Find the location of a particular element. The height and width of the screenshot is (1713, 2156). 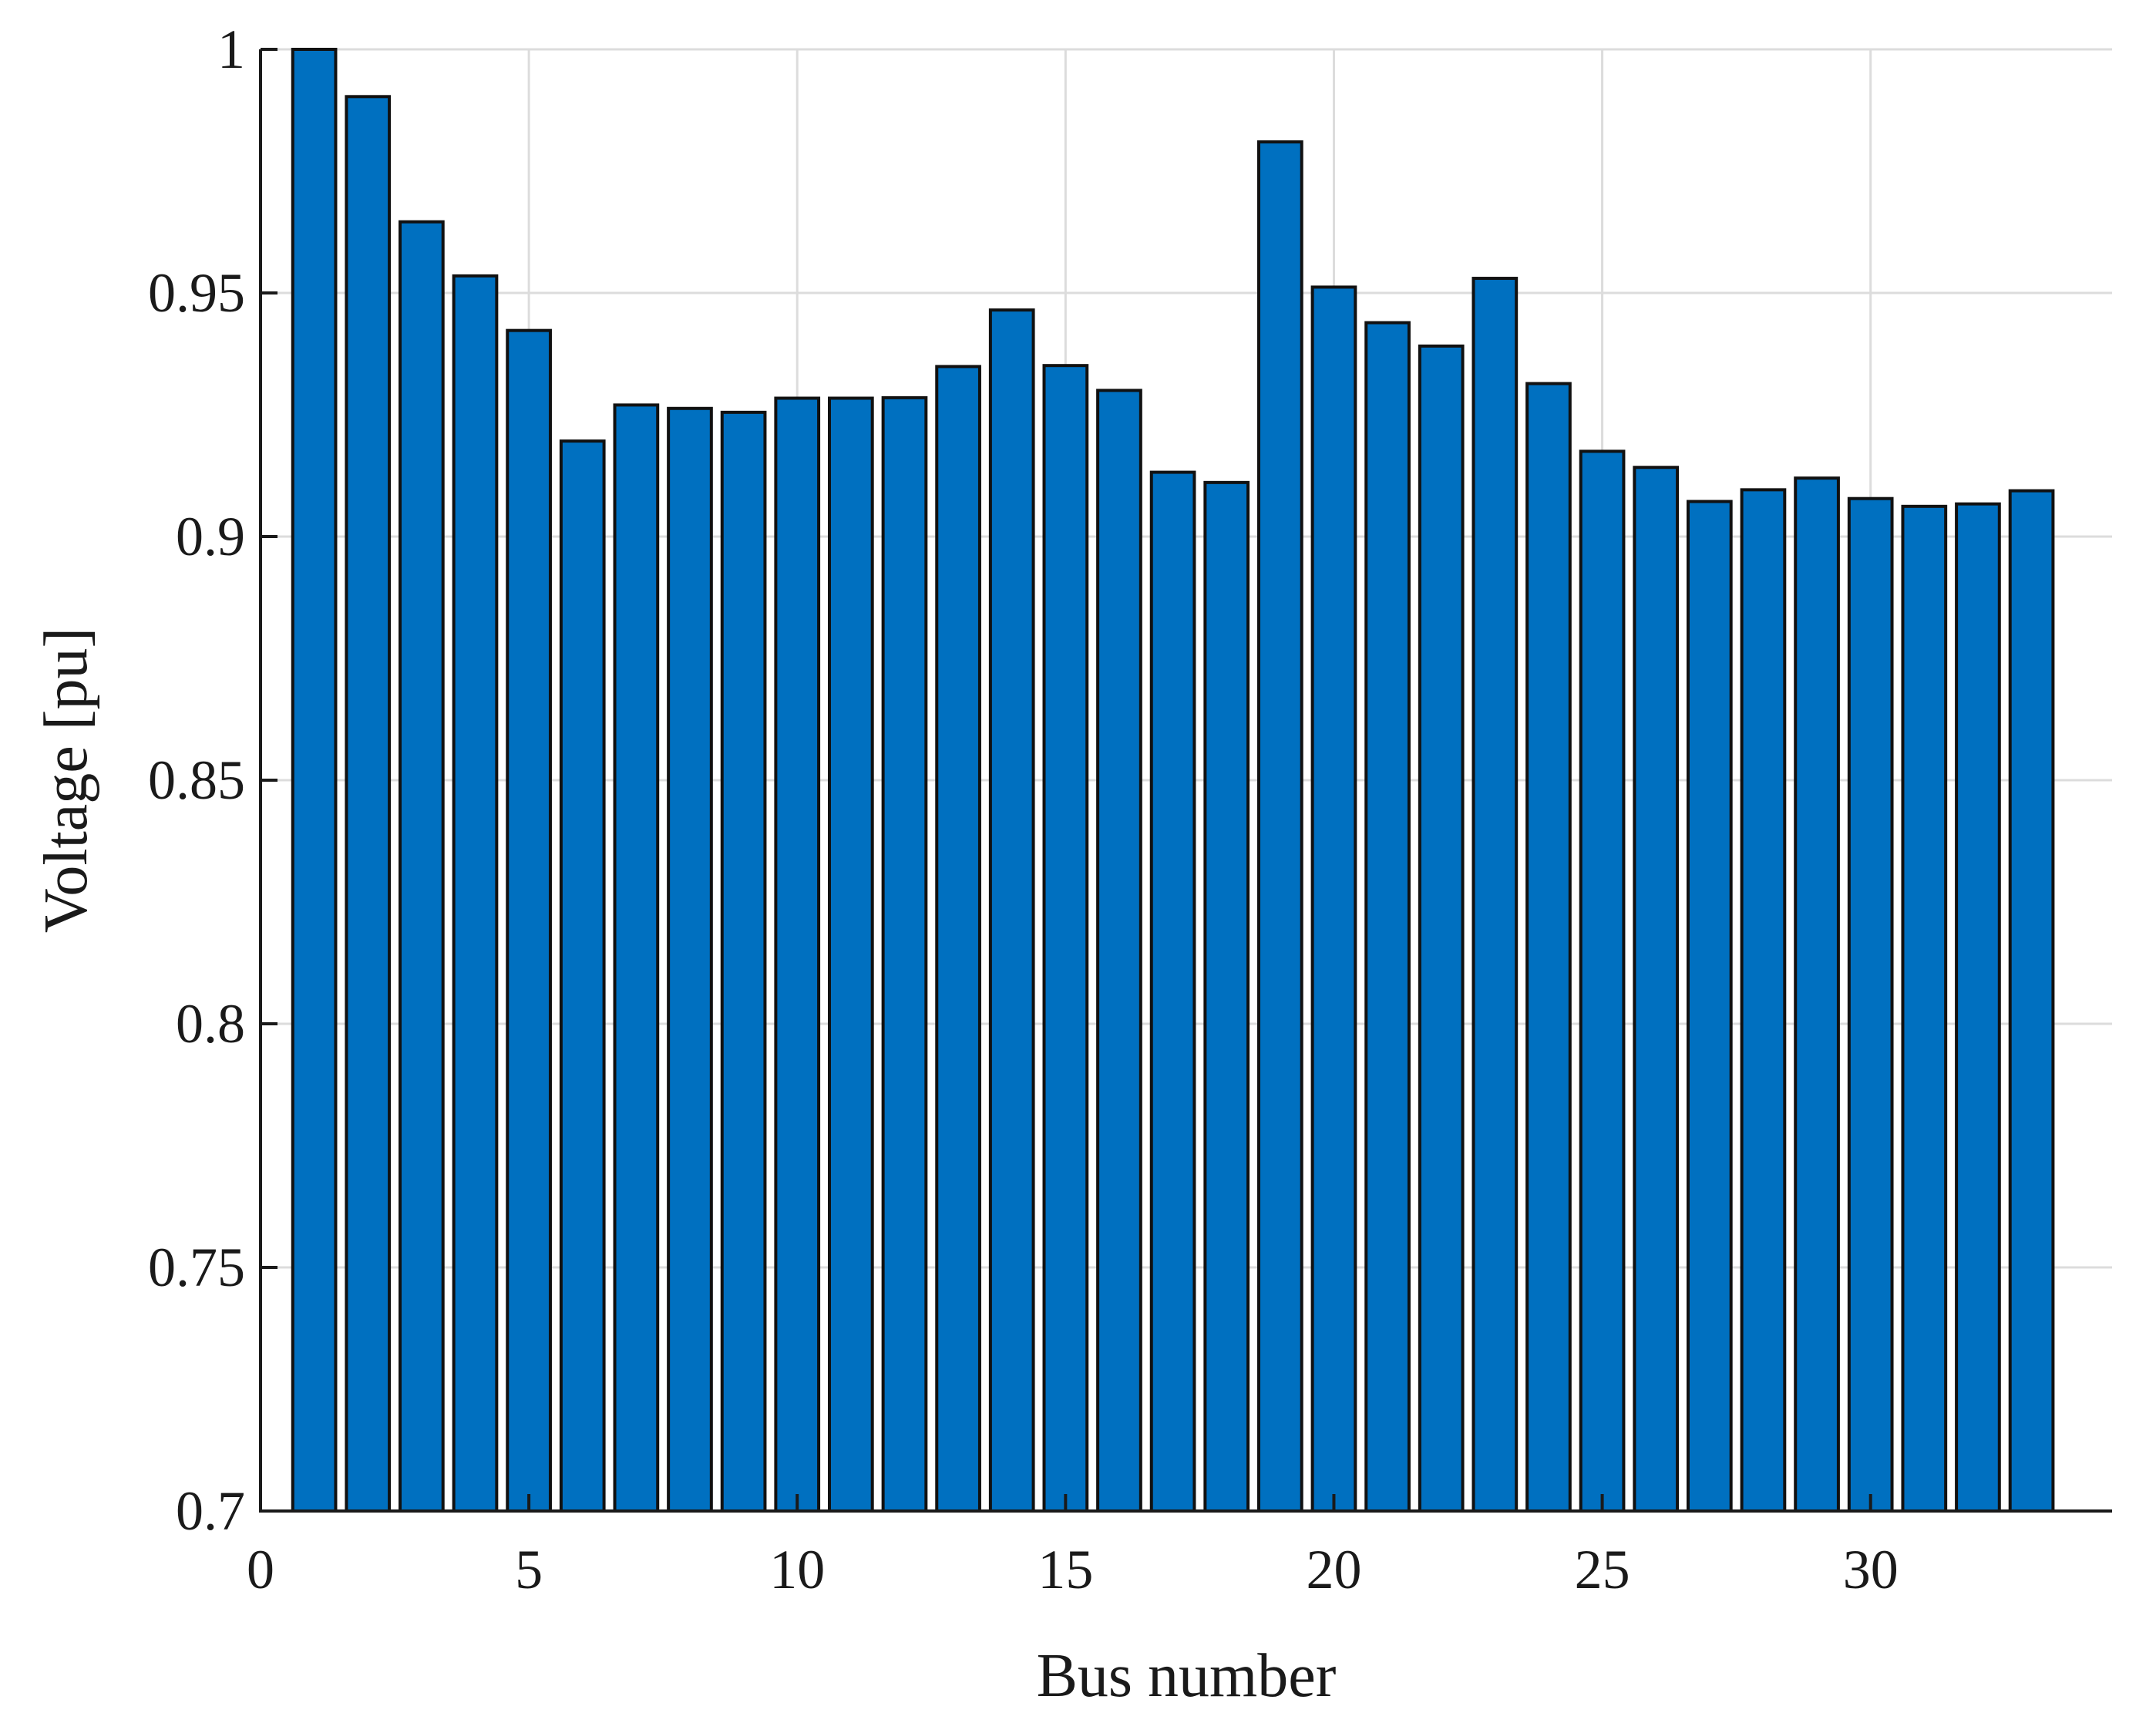

y-tick-labels: 0.7 0.75 0.8 0.85 0.9 0.95 1 is located at coordinates (197, 780).